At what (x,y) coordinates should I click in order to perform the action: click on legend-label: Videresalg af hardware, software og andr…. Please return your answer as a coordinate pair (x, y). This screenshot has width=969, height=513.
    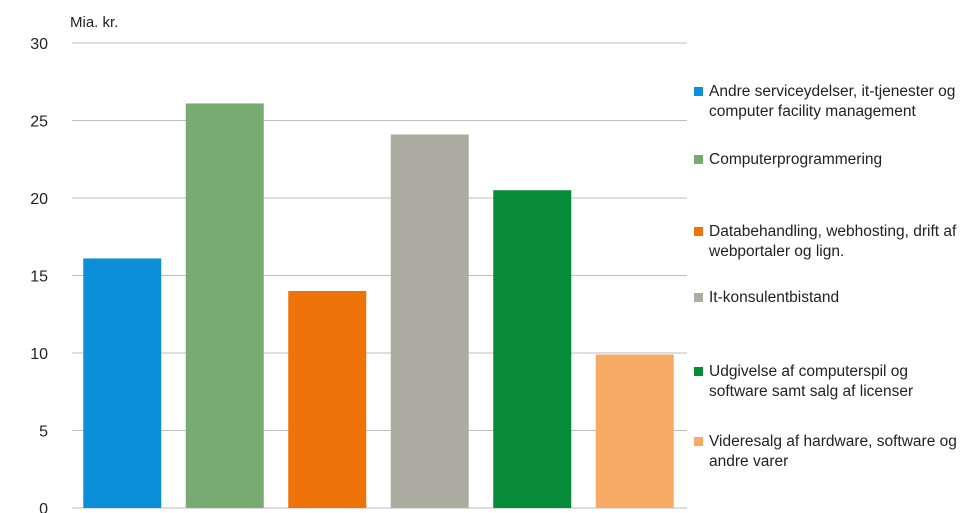
    Looking at the image, I should click on (833, 451).